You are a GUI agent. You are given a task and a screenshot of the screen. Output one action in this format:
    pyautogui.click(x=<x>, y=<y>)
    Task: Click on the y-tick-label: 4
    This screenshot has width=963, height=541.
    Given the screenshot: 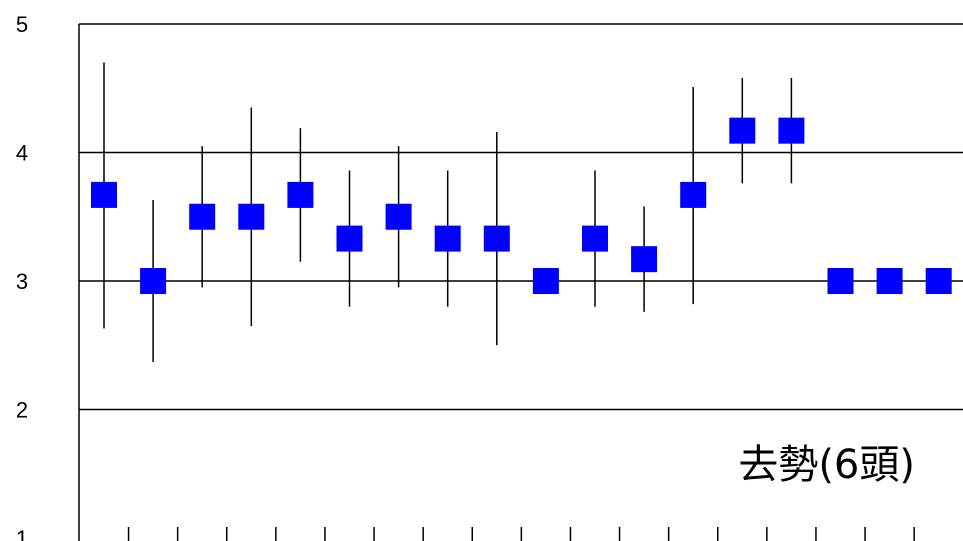 What is the action you would take?
    pyautogui.click(x=22, y=153)
    